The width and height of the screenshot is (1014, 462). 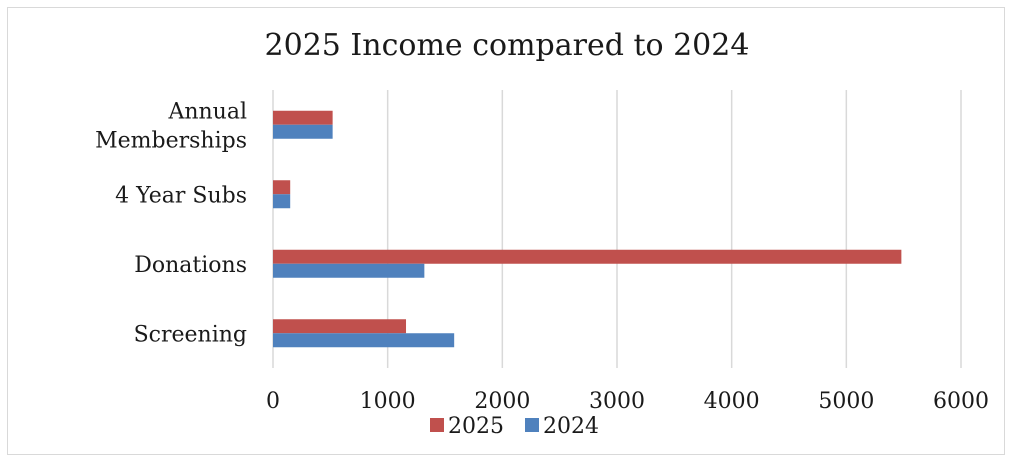 I want to click on x-tick-label: 2000, so click(x=502, y=401).